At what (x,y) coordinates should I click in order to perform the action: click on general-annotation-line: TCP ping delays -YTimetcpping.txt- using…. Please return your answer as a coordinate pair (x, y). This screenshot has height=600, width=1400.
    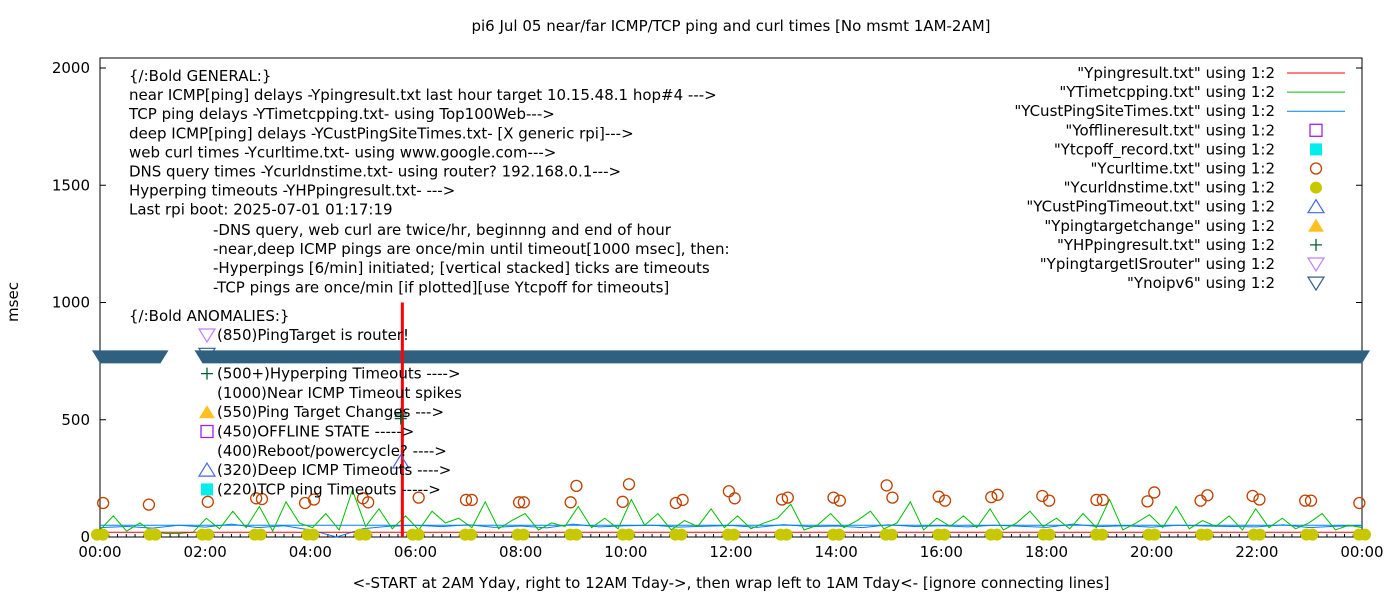
    Looking at the image, I should click on (341, 114).